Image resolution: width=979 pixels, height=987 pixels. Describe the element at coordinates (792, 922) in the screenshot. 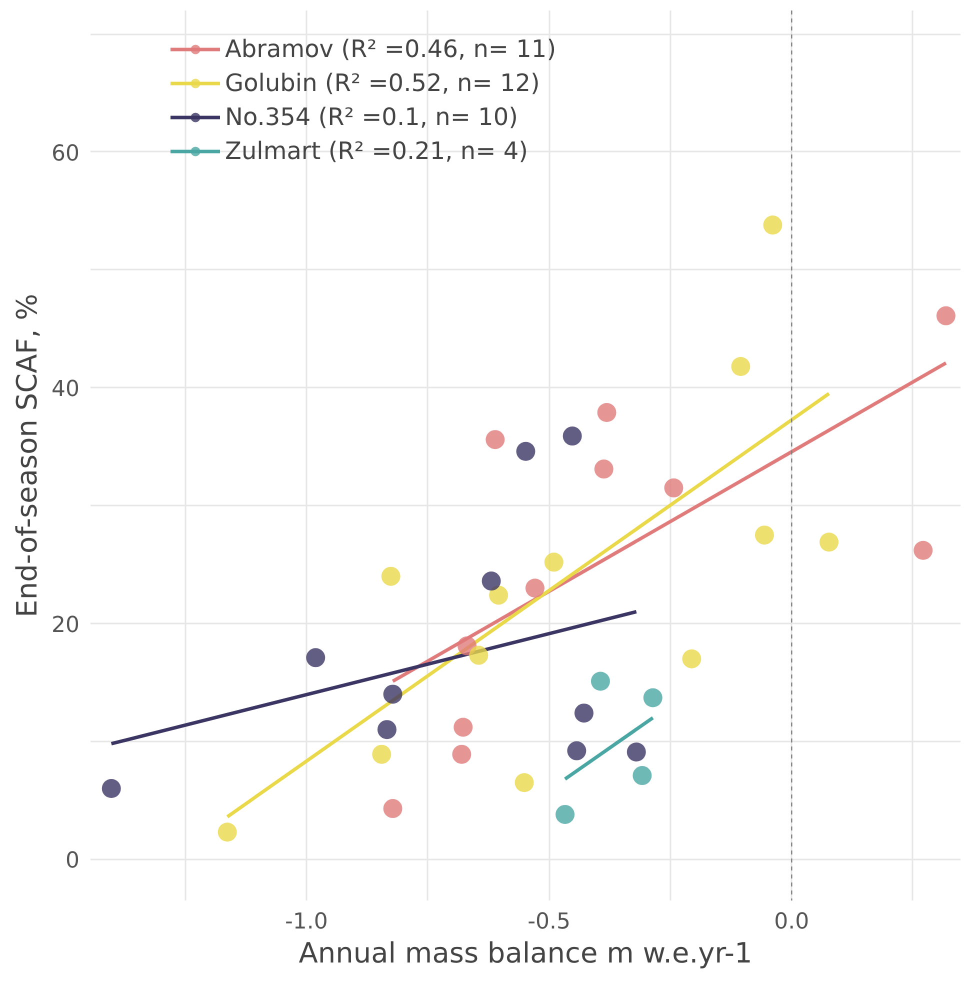

I see `x-tick-label: 0.0` at that location.